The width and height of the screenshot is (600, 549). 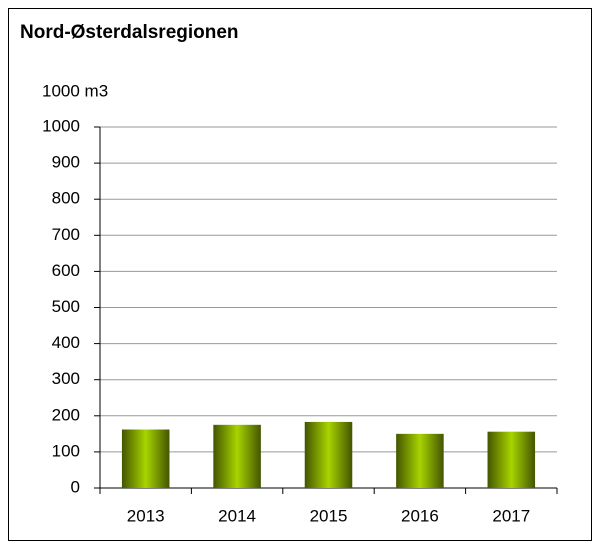 What do you see at coordinates (237, 515) in the screenshot?
I see `x-tick-label: 2014` at bounding box center [237, 515].